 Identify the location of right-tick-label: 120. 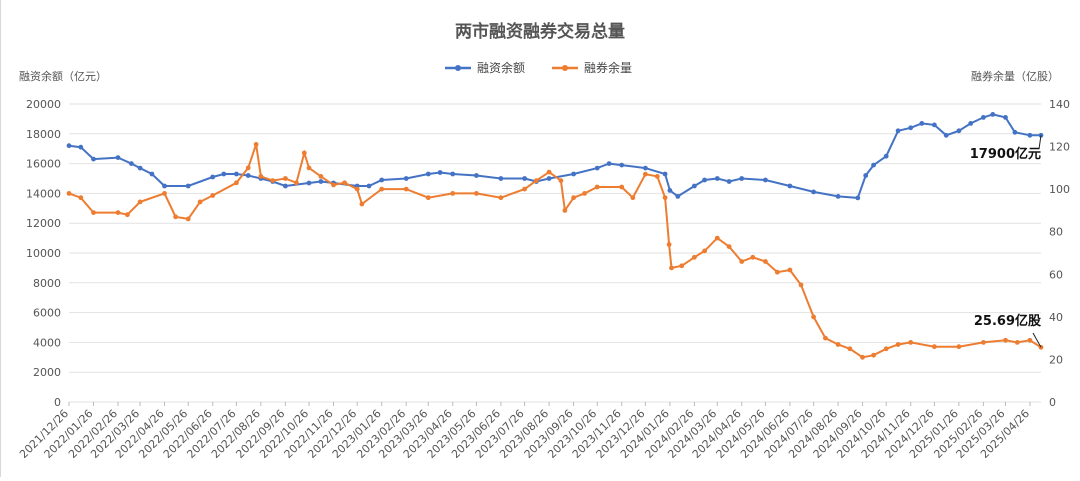
(1059, 147).